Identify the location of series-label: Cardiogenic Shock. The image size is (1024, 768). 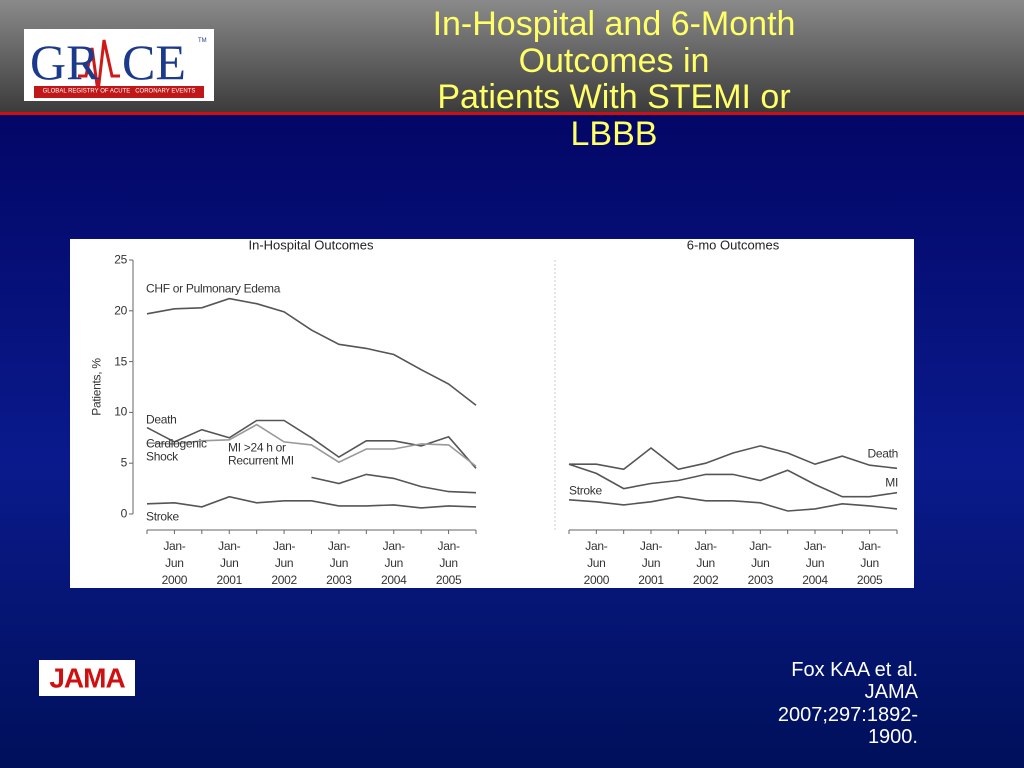
(176, 450).